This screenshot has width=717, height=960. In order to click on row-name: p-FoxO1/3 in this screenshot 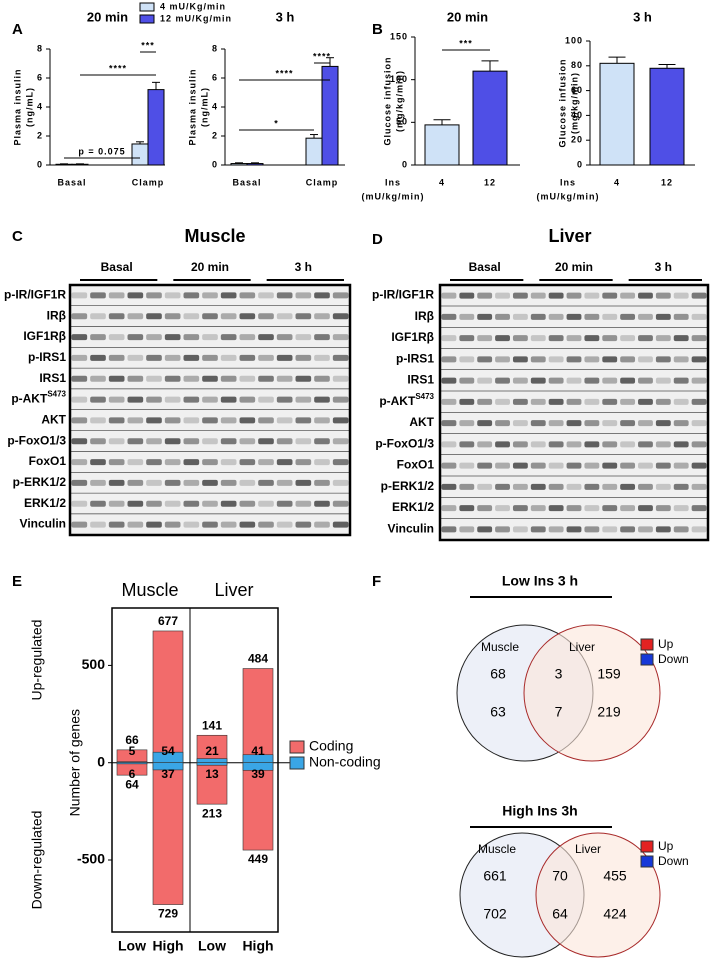, I will do `click(36, 440)`.